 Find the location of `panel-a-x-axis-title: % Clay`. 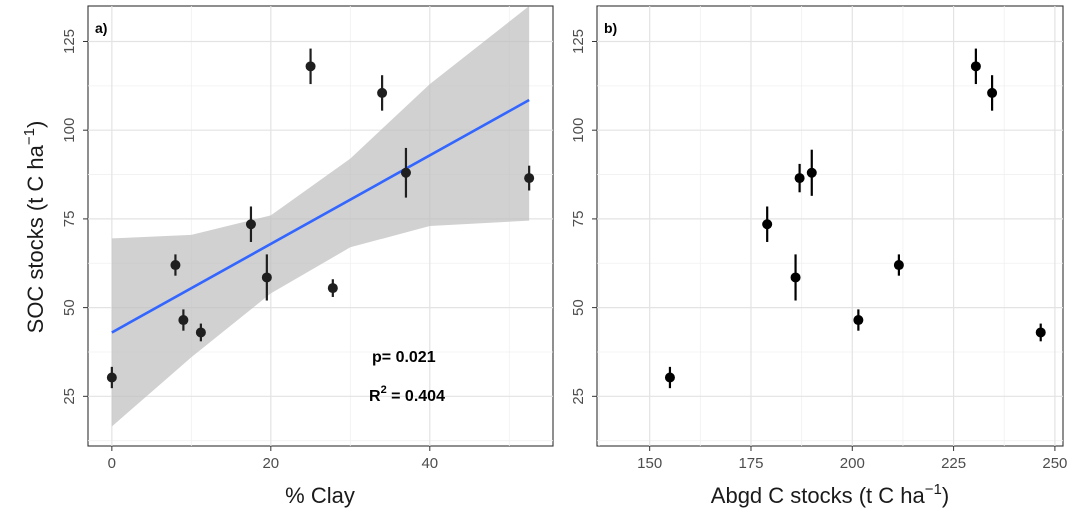

panel-a-x-axis-title: % Clay is located at coordinates (320, 495).